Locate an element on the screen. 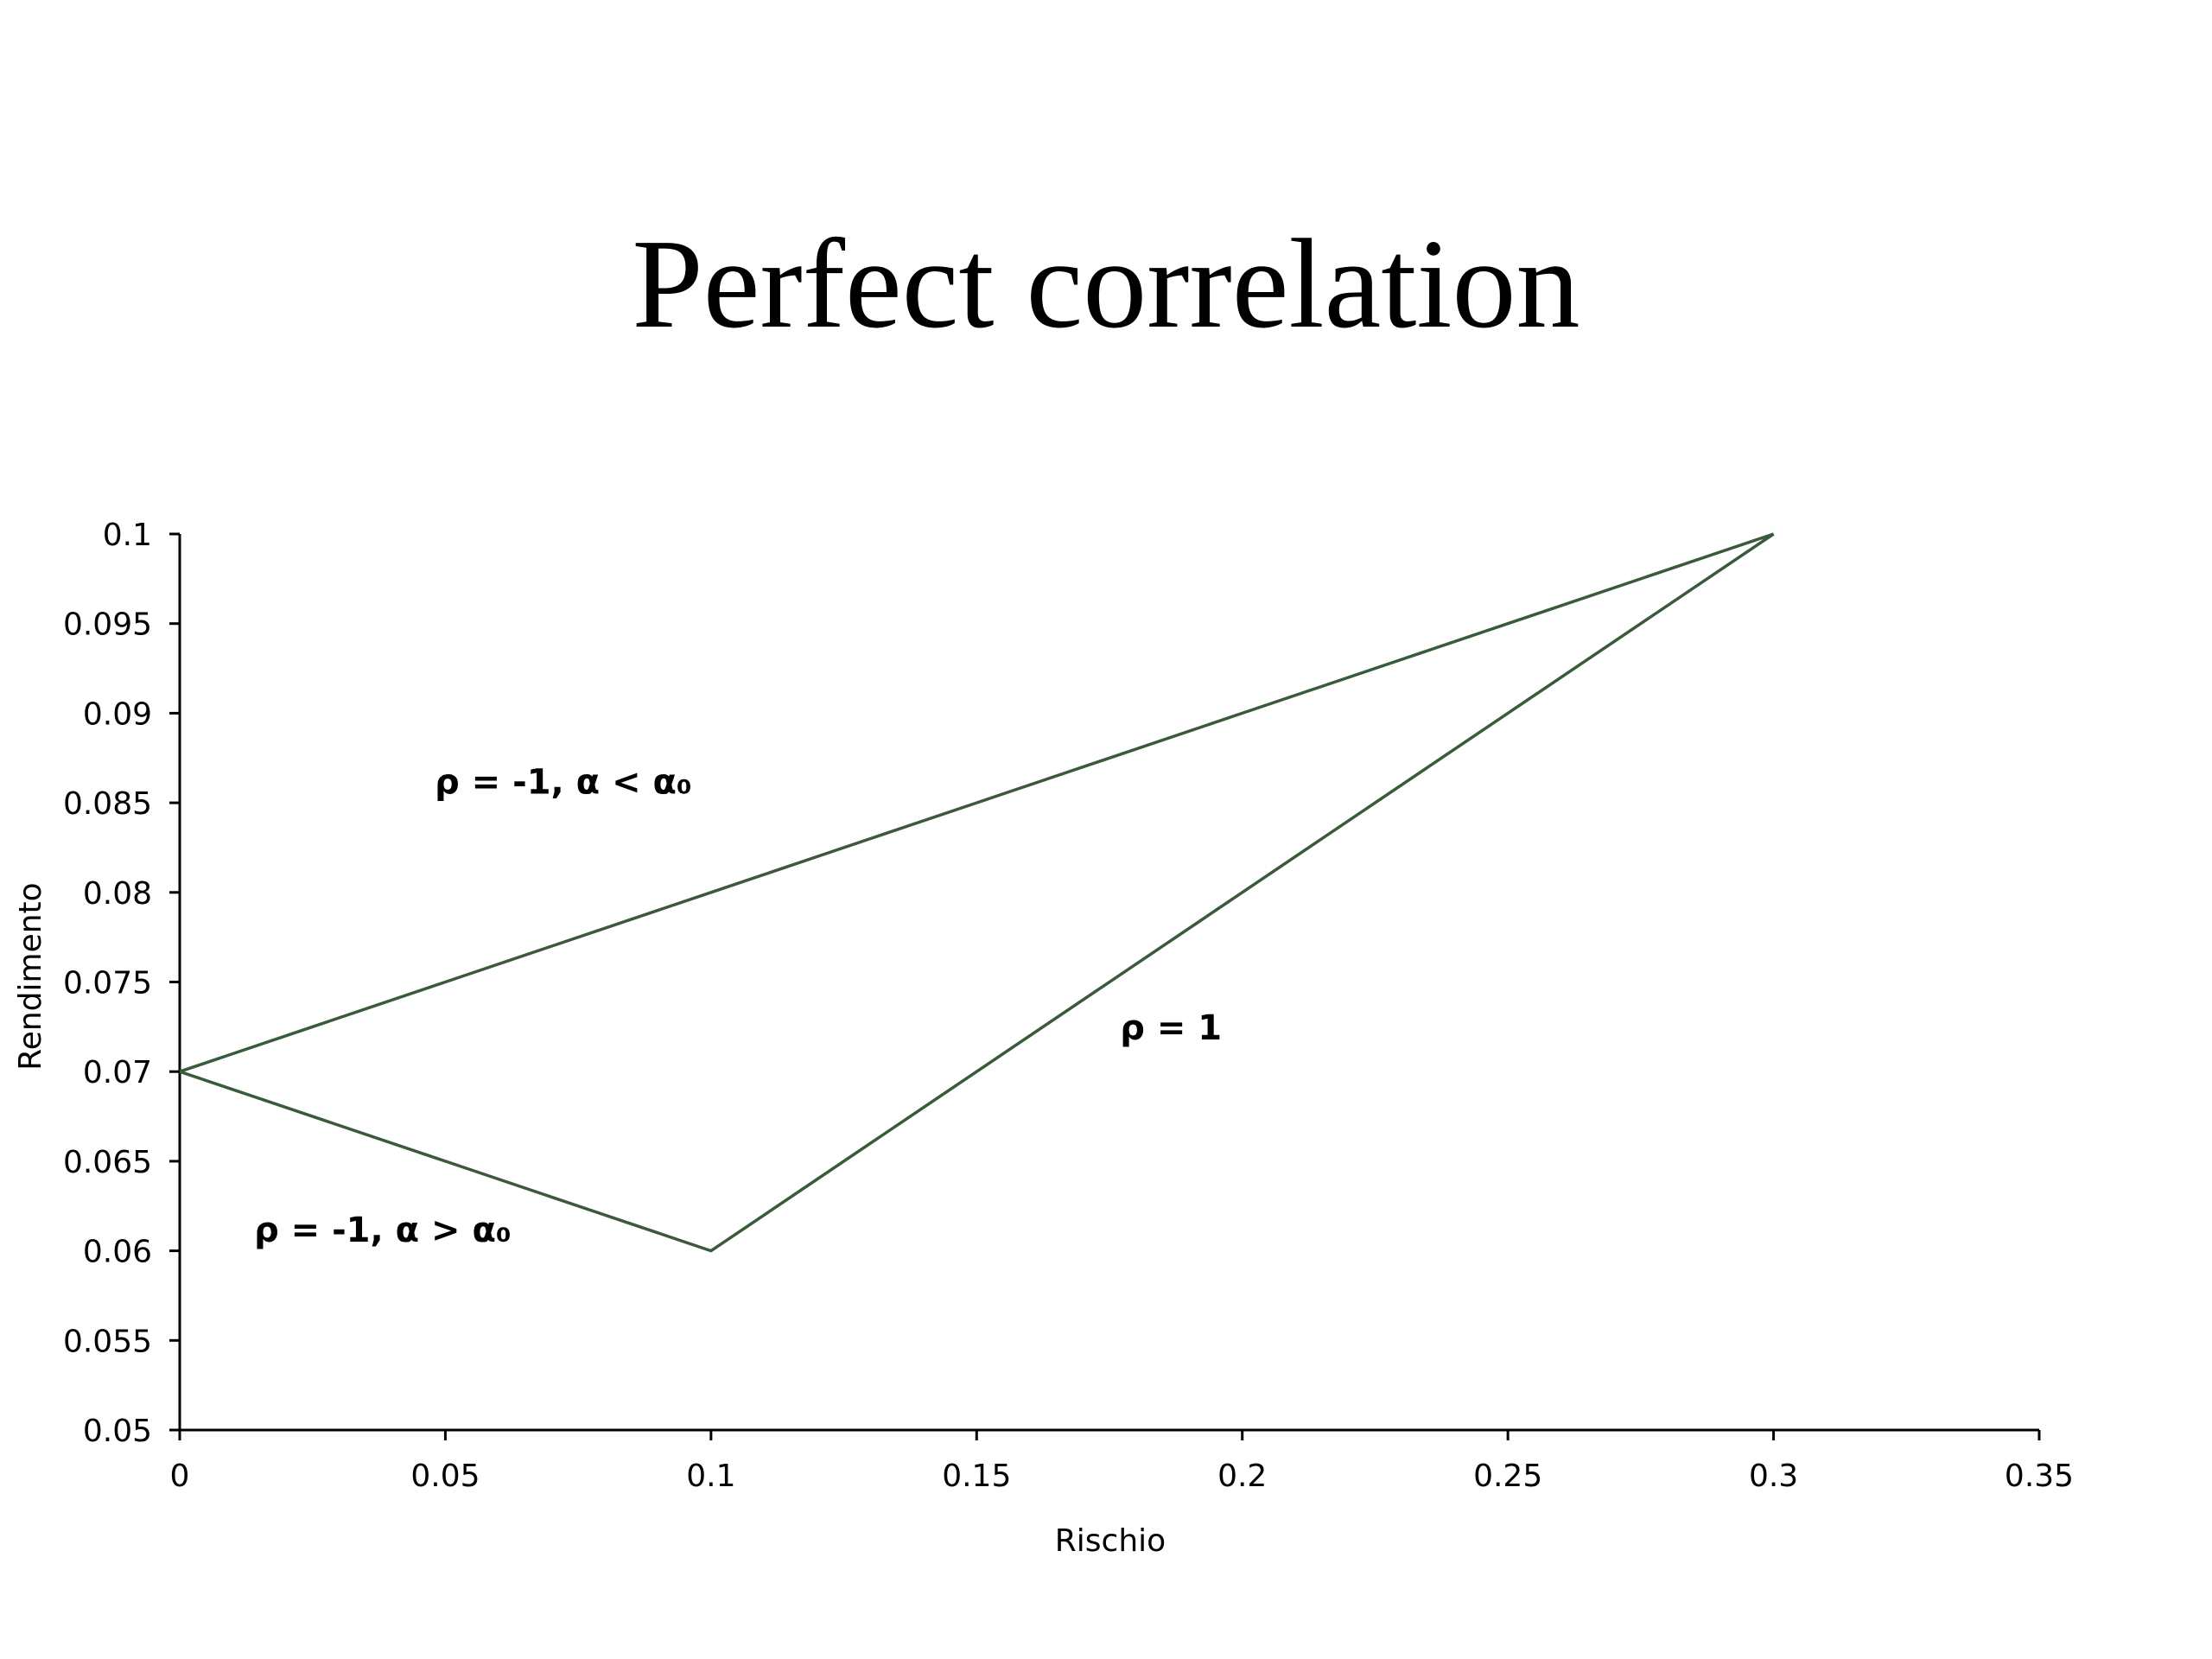  x-tick-label: 0.05 is located at coordinates (445, 1476).